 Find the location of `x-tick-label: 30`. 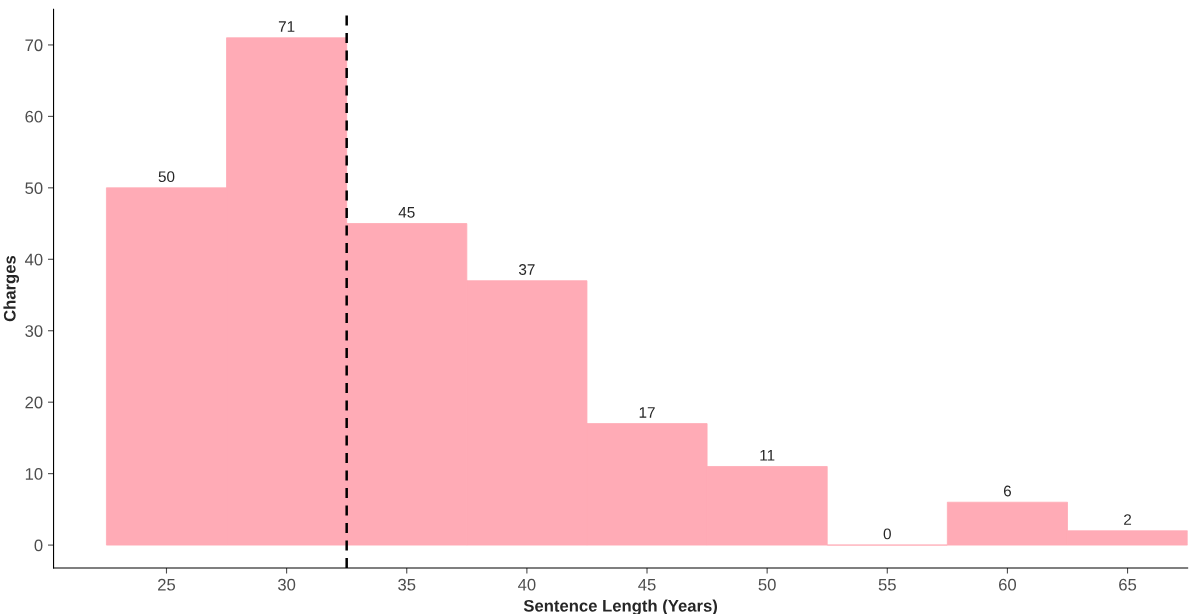

x-tick-label: 30 is located at coordinates (286, 584).